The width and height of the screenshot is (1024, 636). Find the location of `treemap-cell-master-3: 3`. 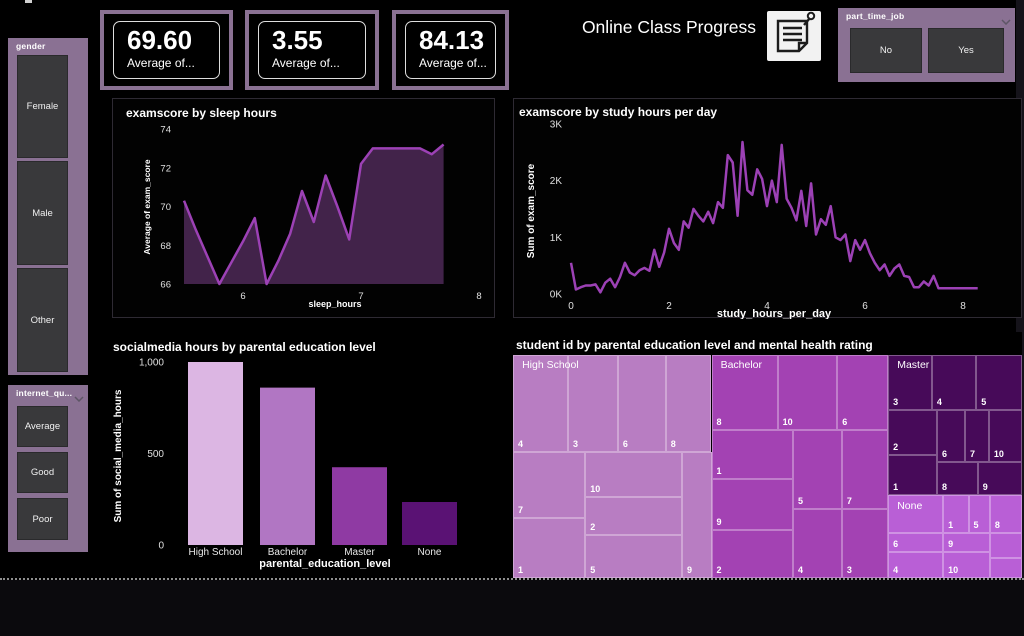

treemap-cell-master-3: 3 is located at coordinates (910, 383).